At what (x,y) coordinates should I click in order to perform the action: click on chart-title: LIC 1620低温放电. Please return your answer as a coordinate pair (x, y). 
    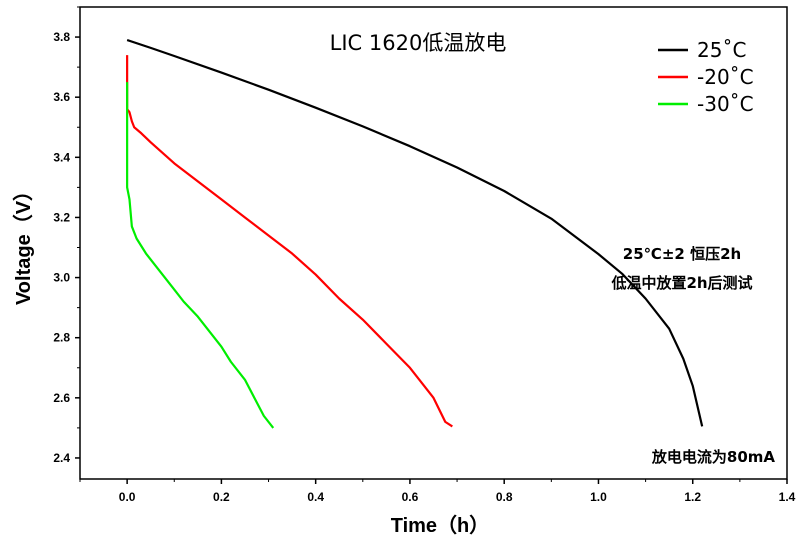
    Looking at the image, I should click on (418, 43).